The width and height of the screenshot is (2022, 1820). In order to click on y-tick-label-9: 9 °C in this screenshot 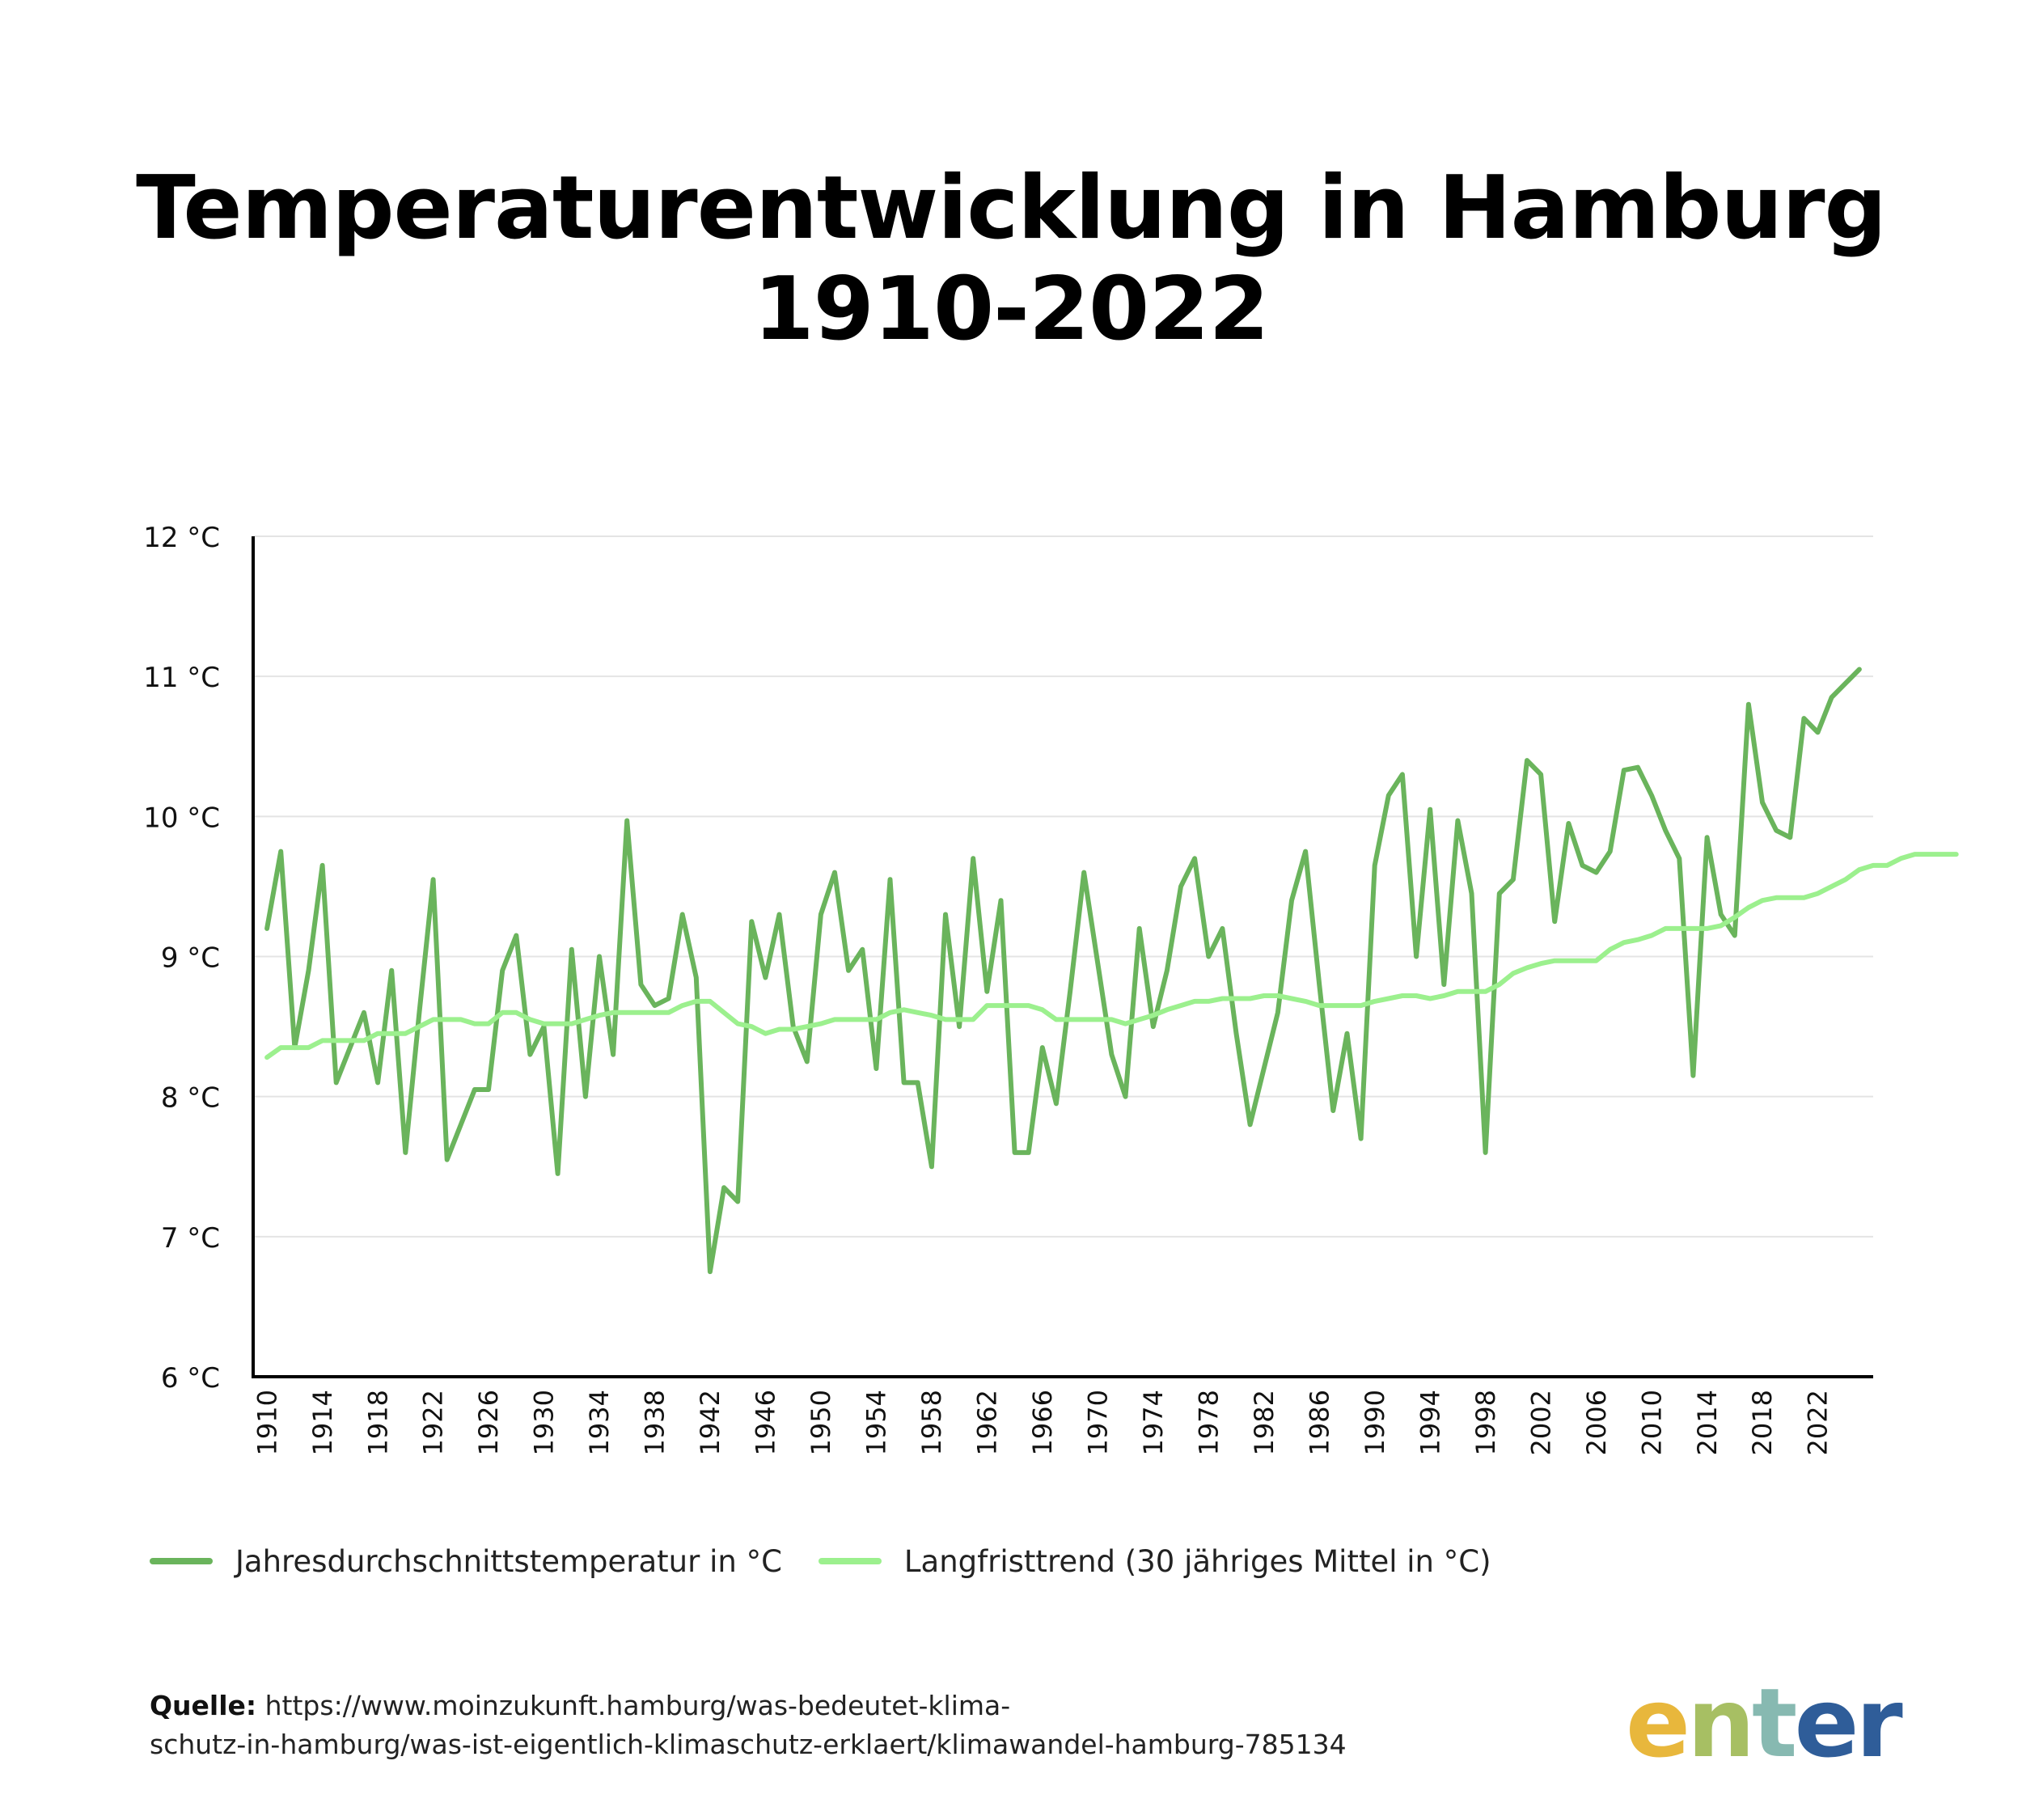, I will do `click(190, 959)`.